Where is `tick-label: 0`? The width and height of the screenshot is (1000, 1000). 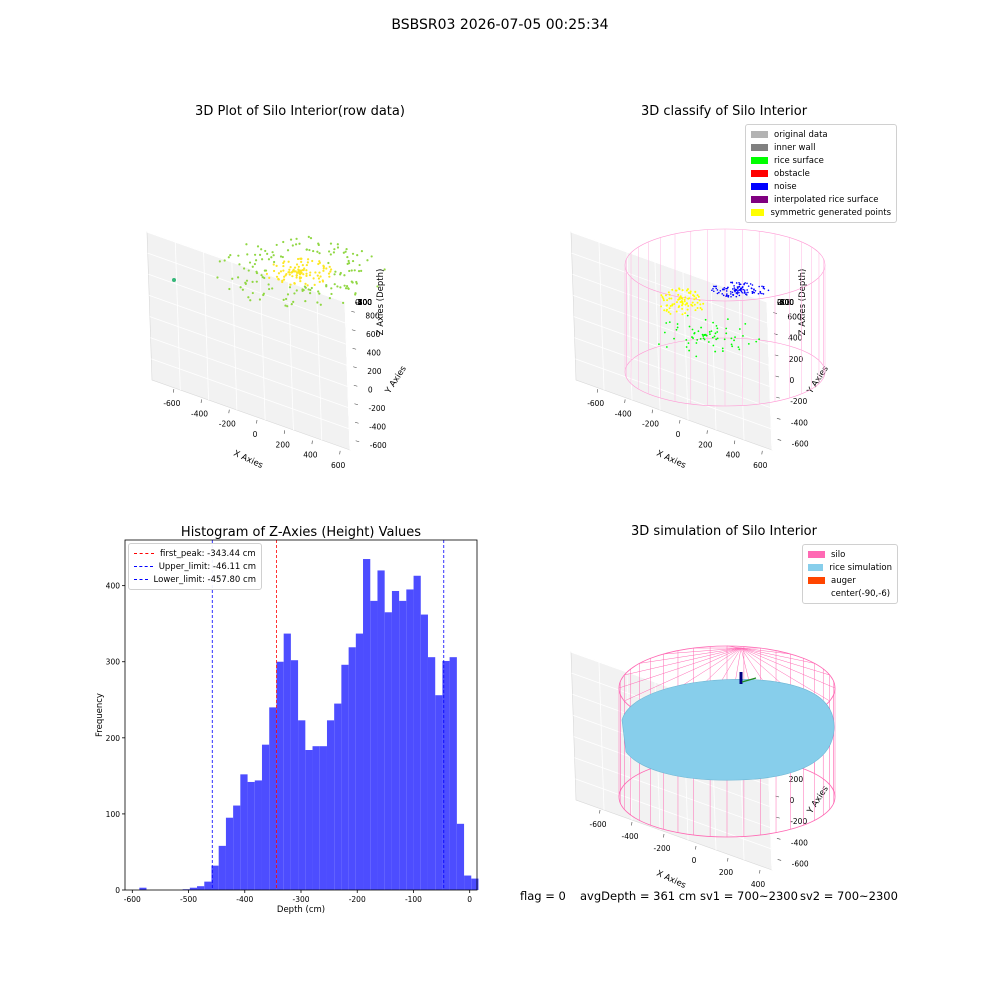 tick-label: 0 is located at coordinates (370, 389).